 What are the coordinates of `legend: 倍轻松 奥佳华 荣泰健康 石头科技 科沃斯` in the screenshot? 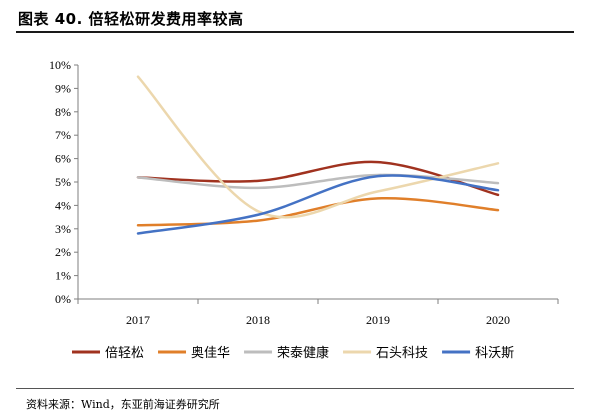 It's located at (293, 353).